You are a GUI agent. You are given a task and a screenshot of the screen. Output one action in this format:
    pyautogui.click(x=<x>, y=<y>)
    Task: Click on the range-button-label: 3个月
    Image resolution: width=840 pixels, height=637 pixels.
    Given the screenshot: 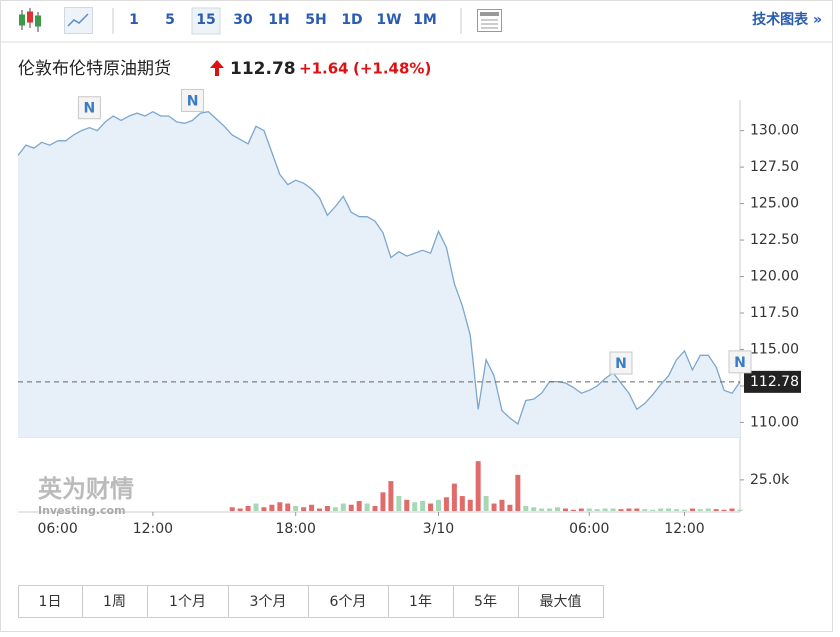 What is the action you would take?
    pyautogui.click(x=268, y=602)
    